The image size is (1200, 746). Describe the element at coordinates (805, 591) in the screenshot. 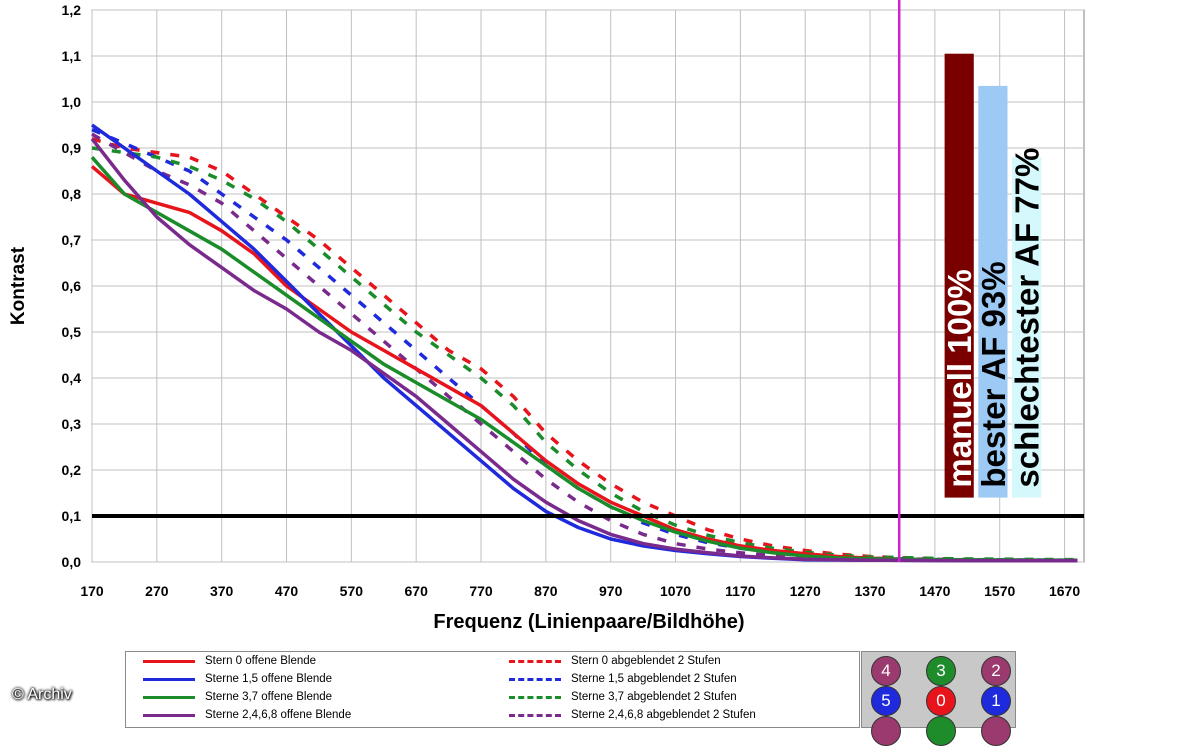

I see `x-tick-label: 1270` at that location.